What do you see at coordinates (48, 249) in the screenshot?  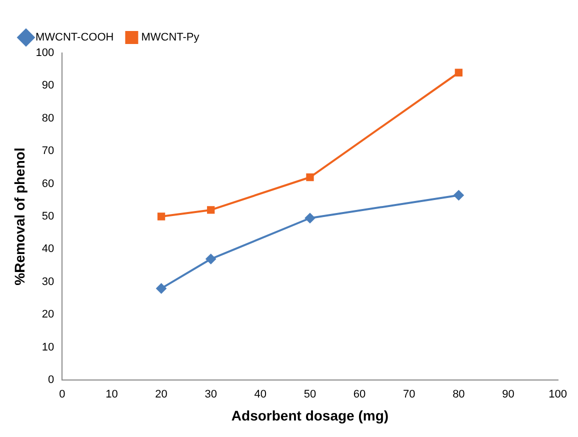 I see `y-tick-label: 40` at bounding box center [48, 249].